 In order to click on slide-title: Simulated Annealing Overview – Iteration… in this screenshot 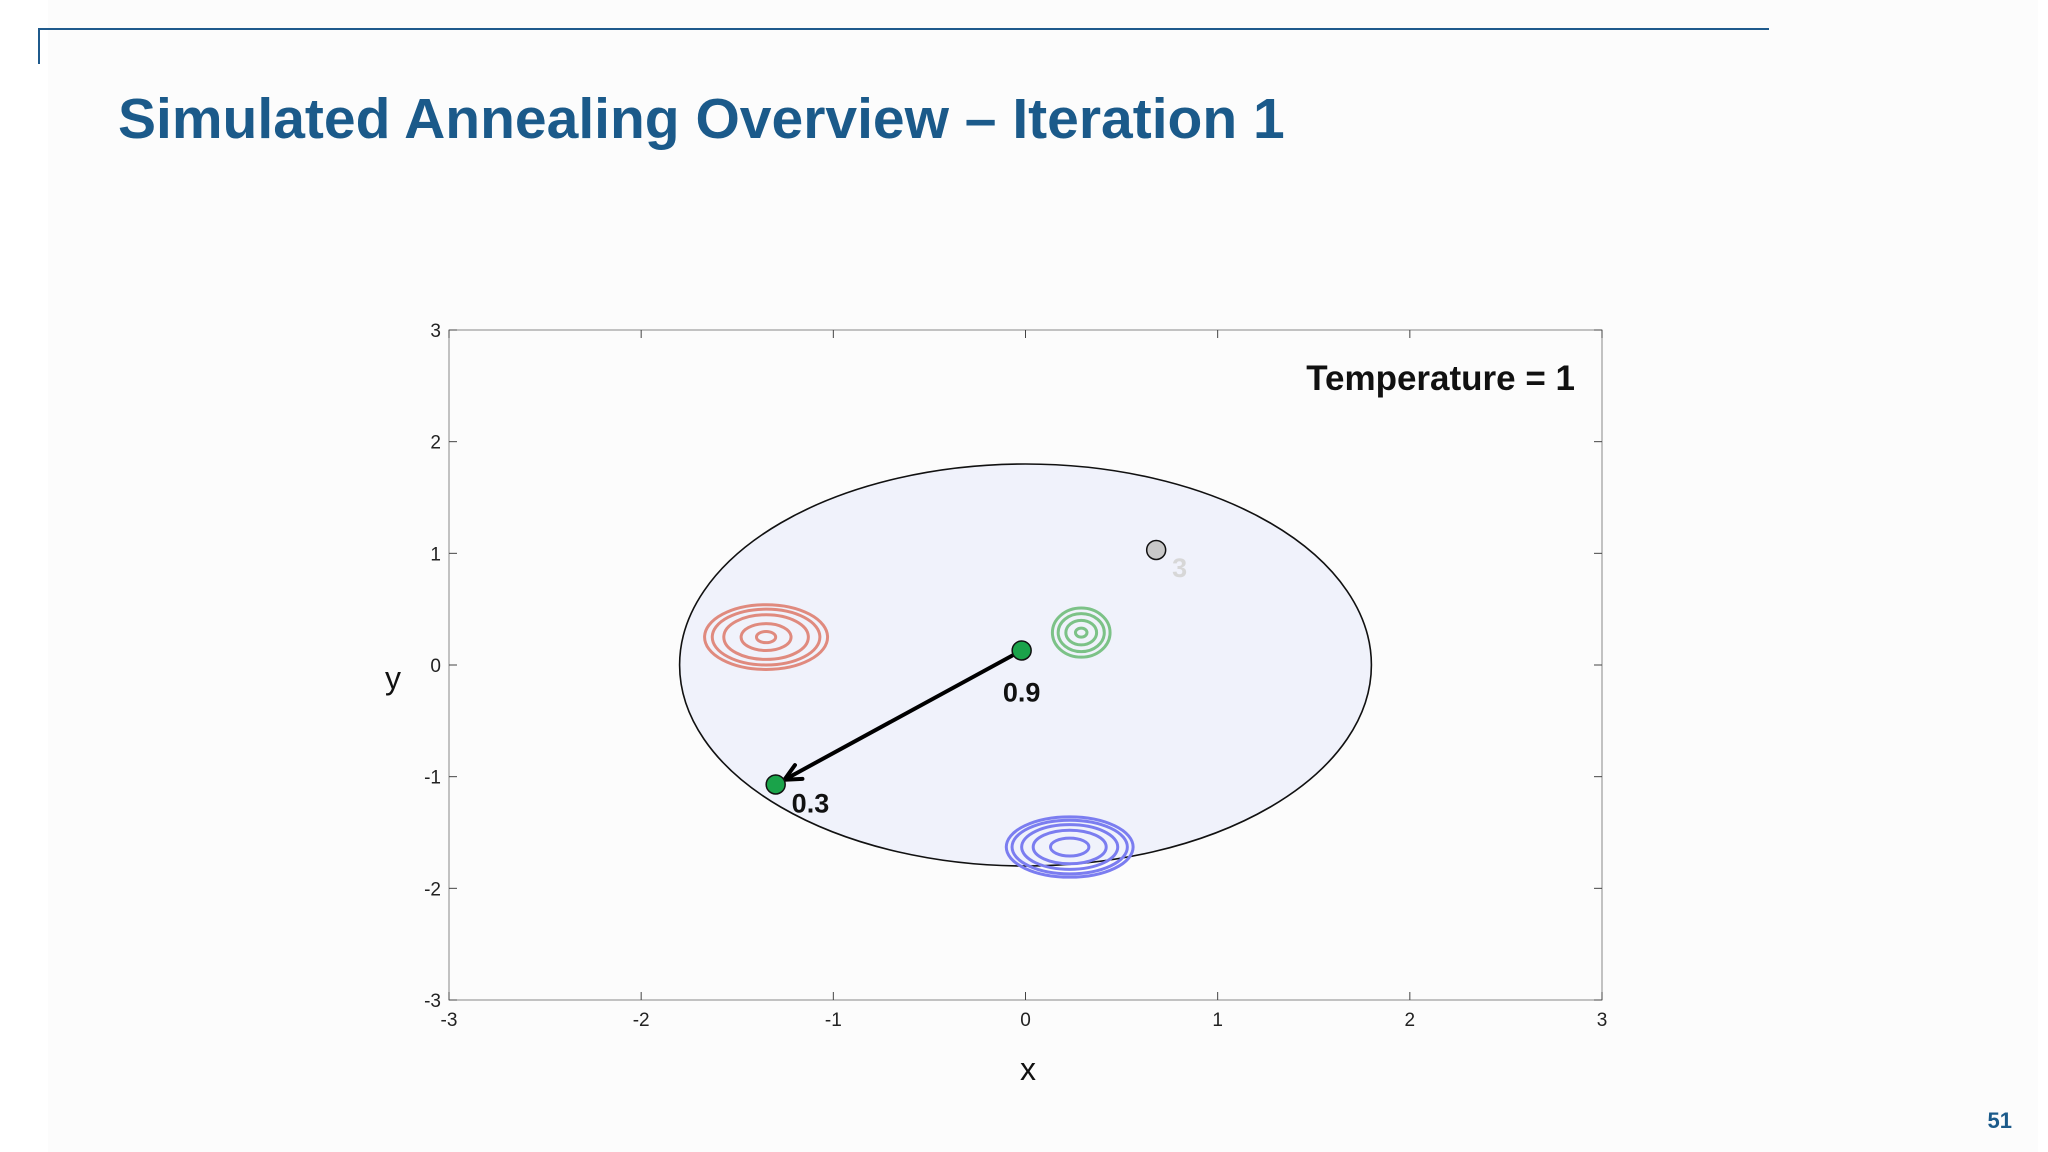, I will do `click(701, 119)`.